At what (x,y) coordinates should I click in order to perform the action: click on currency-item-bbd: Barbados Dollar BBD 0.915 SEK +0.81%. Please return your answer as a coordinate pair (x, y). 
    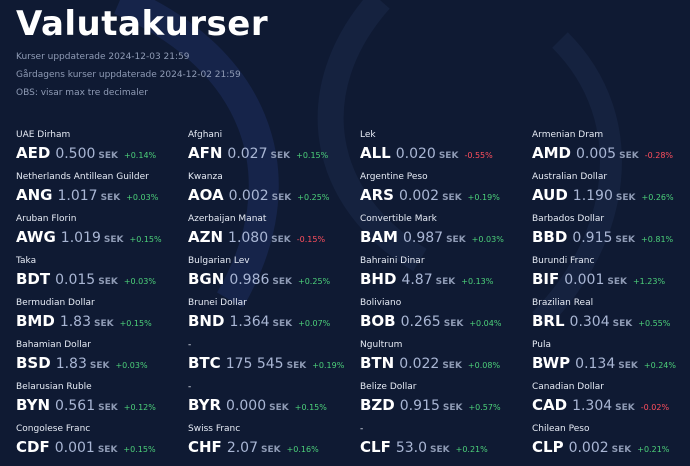
    Looking at the image, I should click on (611, 235).